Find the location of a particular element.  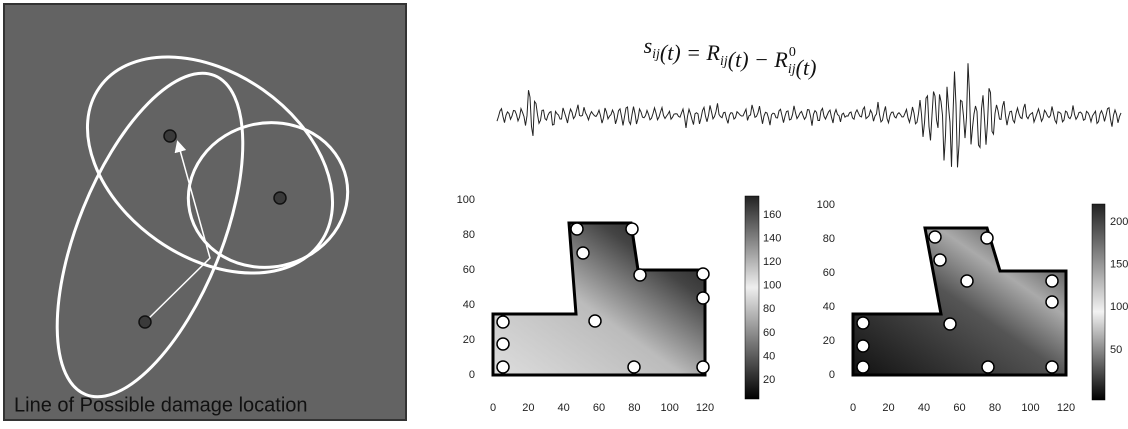

equation-part: (t) is located at coordinates (806, 67).